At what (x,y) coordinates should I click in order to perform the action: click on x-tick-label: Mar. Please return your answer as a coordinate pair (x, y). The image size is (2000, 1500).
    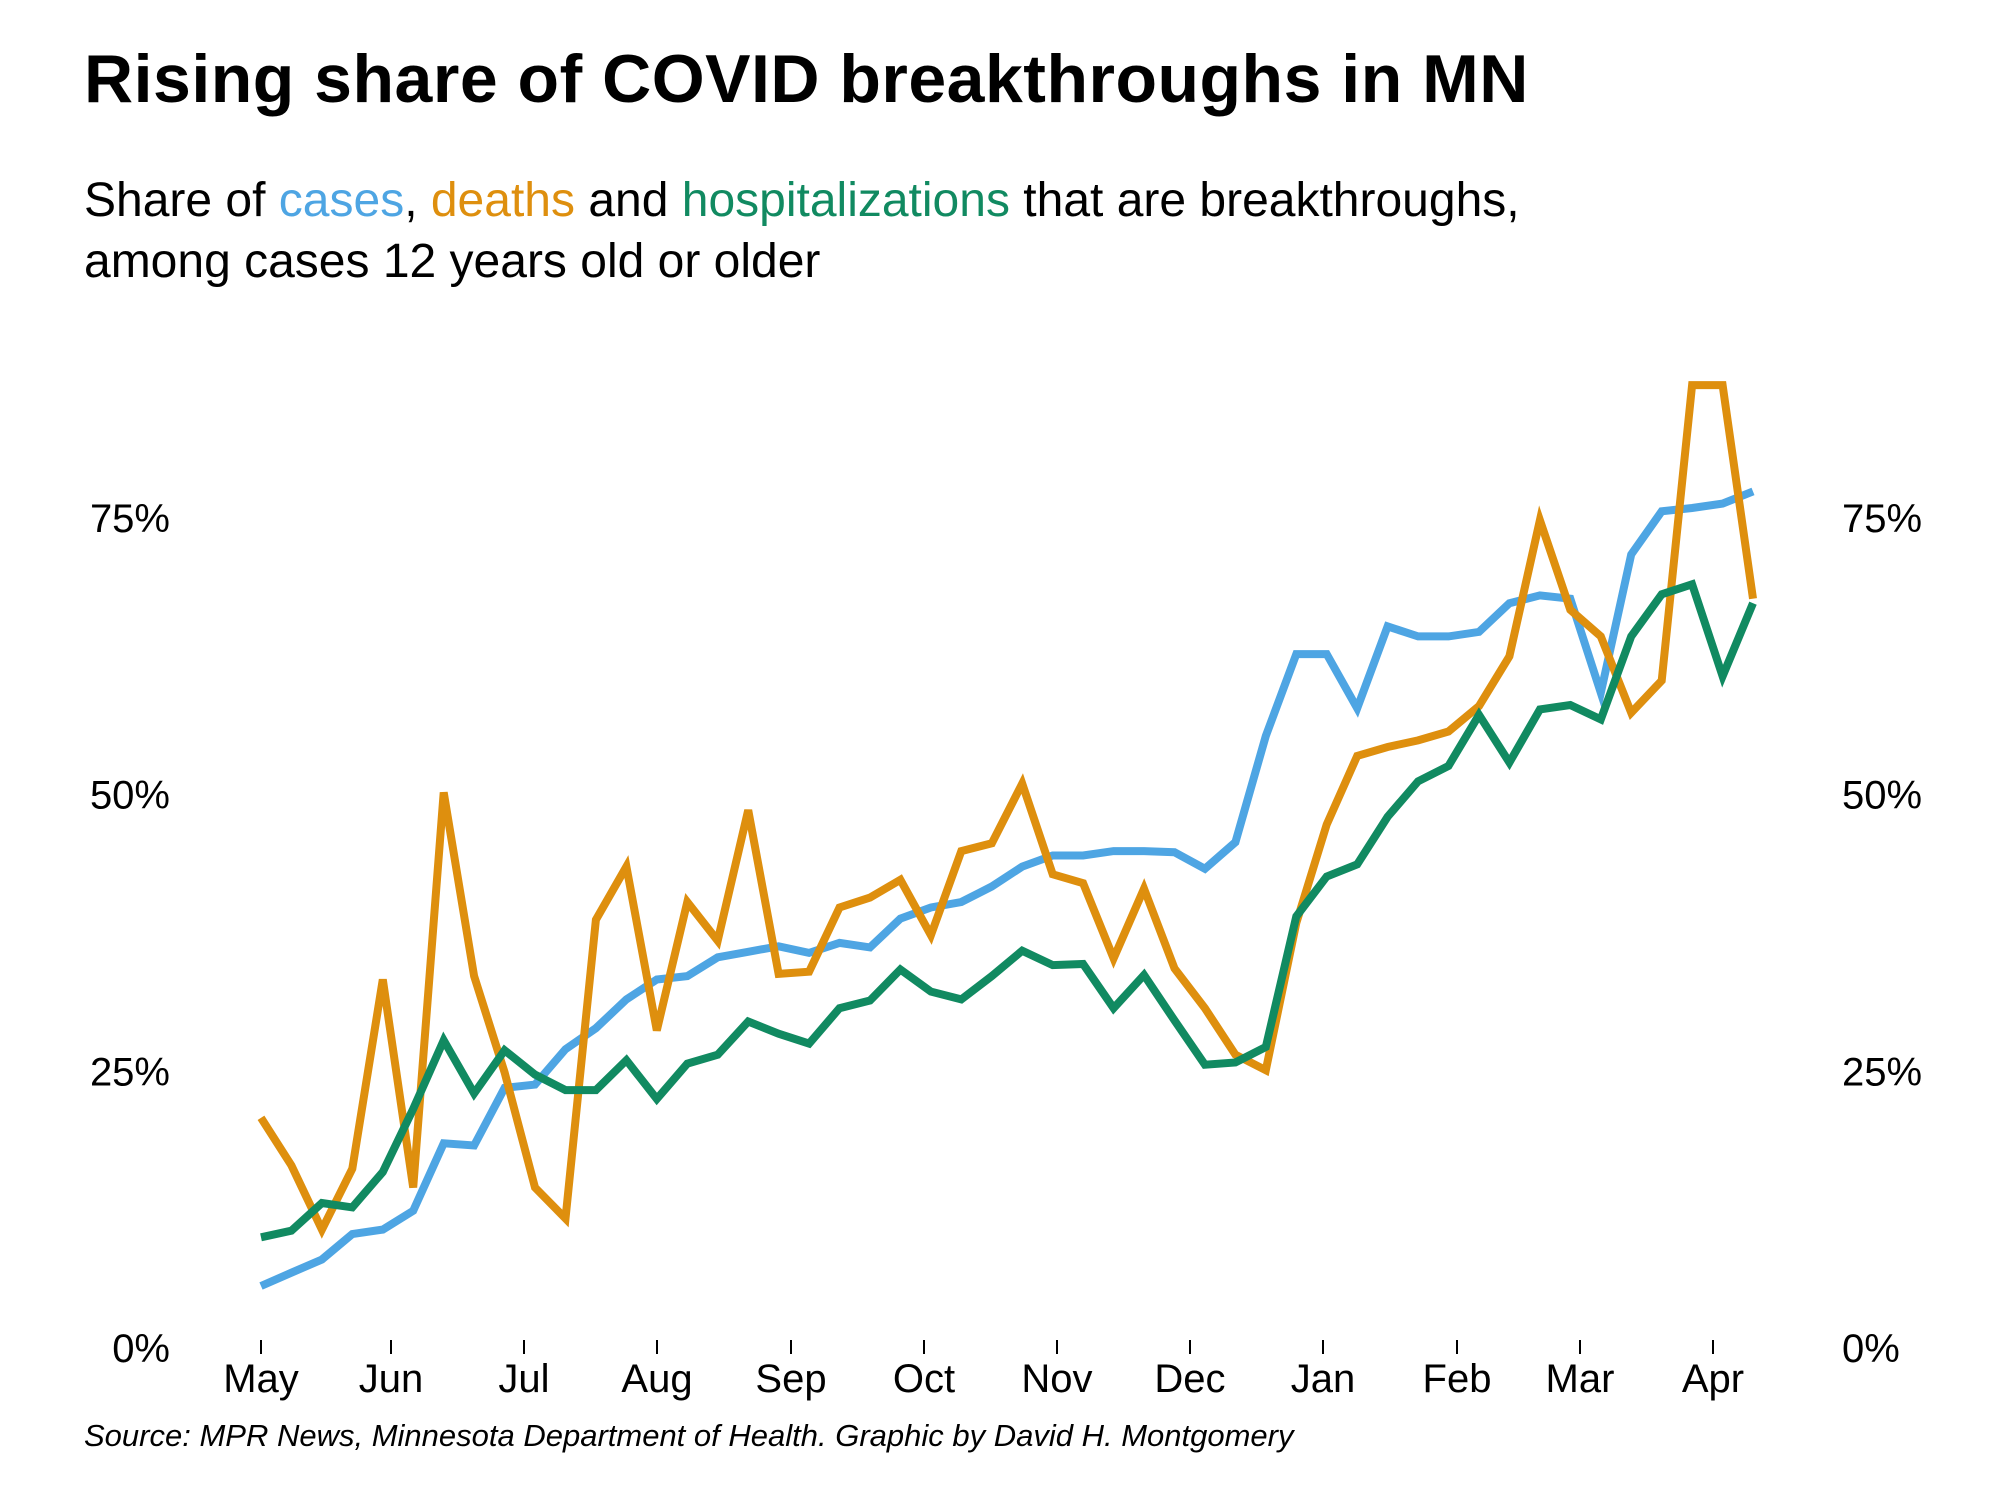
    Looking at the image, I should click on (1580, 1379).